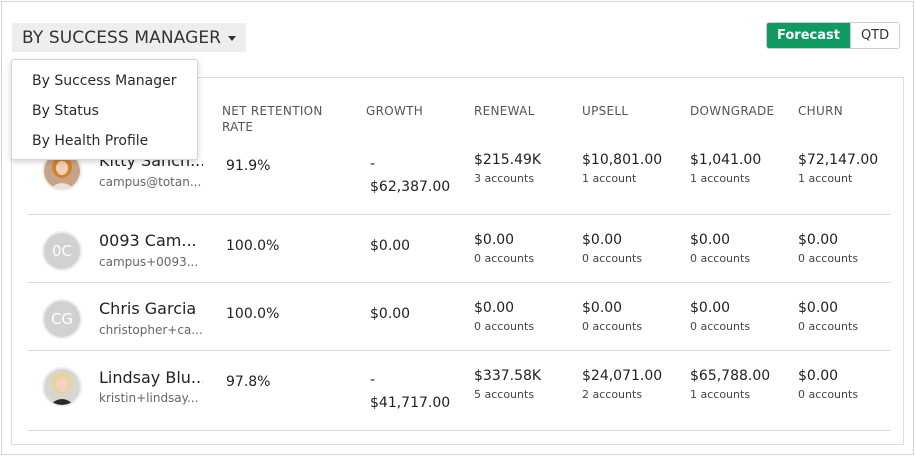 Image resolution: width=916 pixels, height=456 pixels. I want to click on renewal-value: $215.49K, so click(508, 160).